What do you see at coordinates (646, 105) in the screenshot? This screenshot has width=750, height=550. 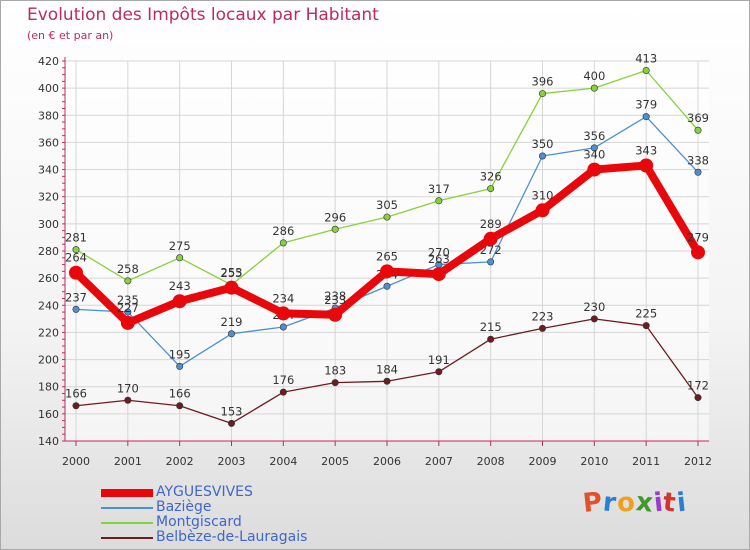 I see `data-label: 379` at bounding box center [646, 105].